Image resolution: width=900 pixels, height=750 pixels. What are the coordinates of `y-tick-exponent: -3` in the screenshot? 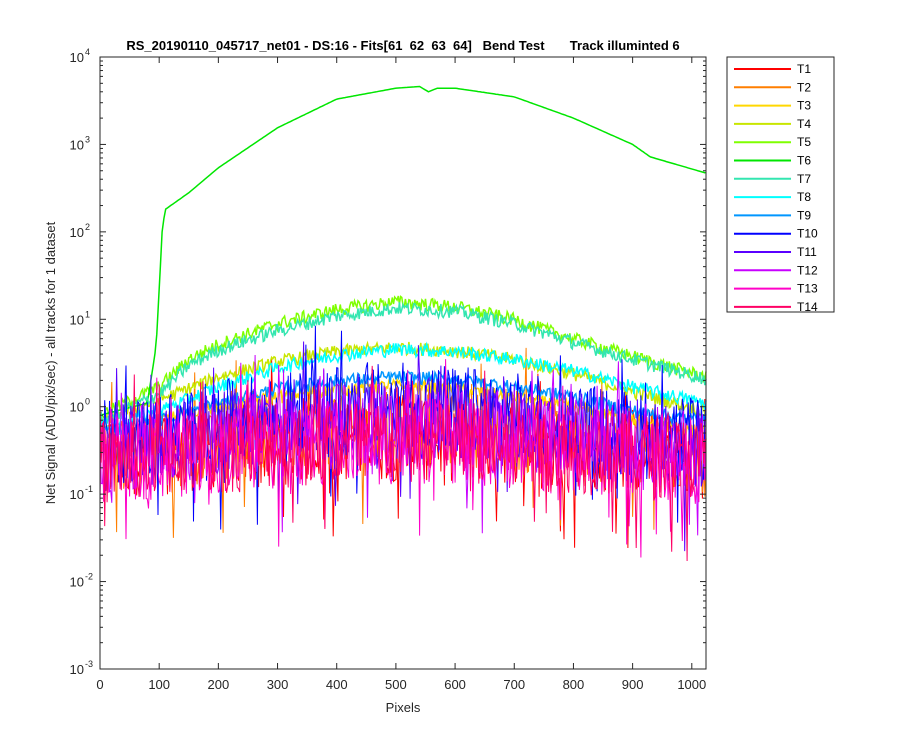 It's located at (89, 664).